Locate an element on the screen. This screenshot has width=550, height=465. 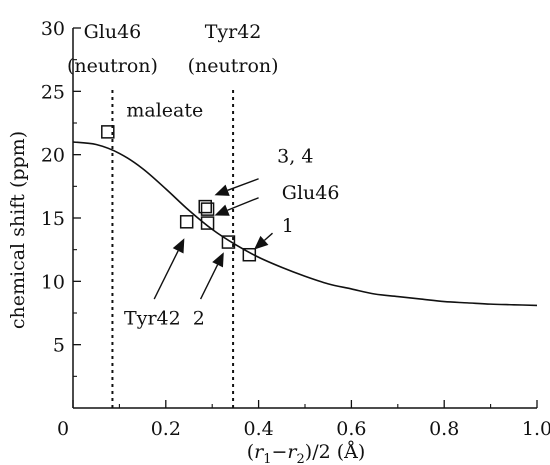
x-tick-label: 0.8 is located at coordinates (444, 429).